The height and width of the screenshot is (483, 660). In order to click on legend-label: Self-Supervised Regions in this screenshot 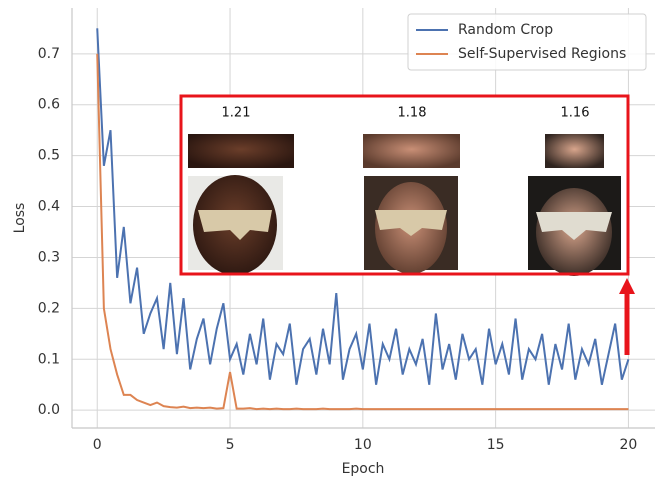, I will do `click(542, 54)`.